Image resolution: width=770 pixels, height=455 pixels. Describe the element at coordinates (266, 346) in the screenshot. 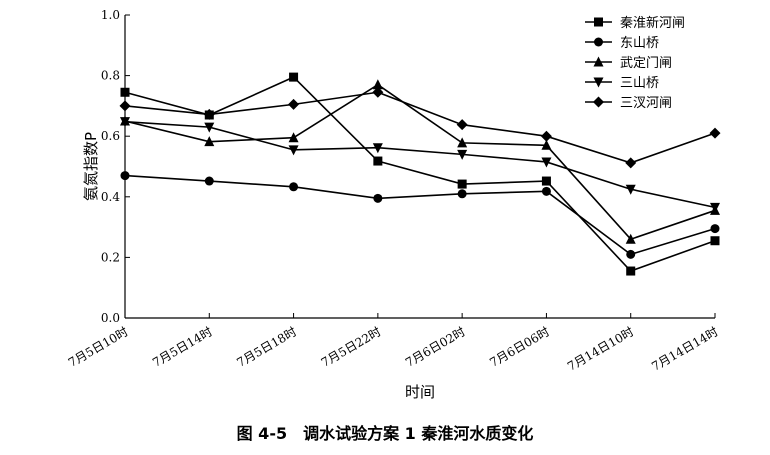

I see `x-tick-label: 7月5日18时` at that location.